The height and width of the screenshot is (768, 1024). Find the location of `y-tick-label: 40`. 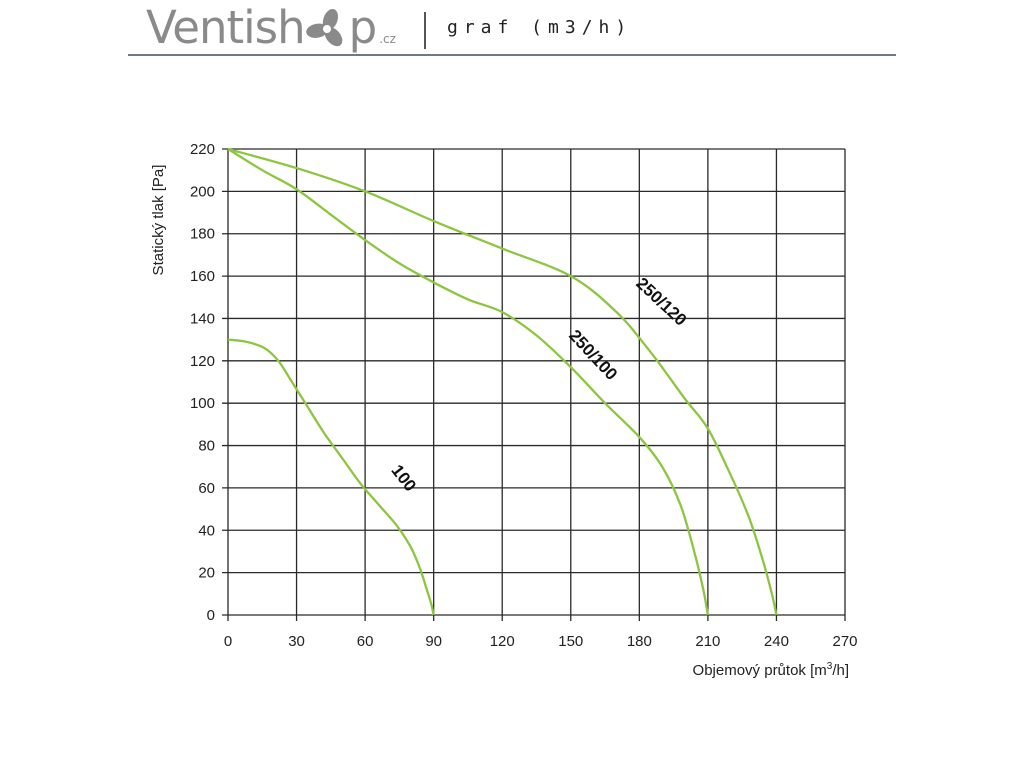

y-tick-label: 40 is located at coordinates (206, 530).